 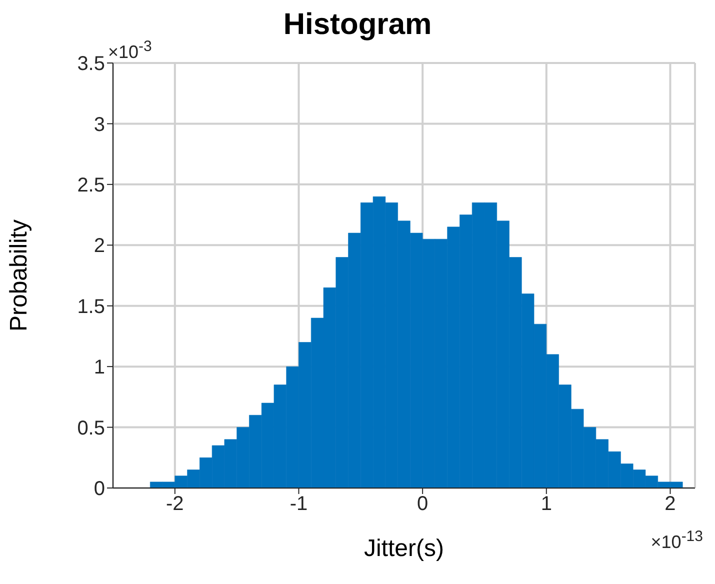 What do you see at coordinates (19, 275) in the screenshot?
I see `y-axis-title: Probability` at bounding box center [19, 275].